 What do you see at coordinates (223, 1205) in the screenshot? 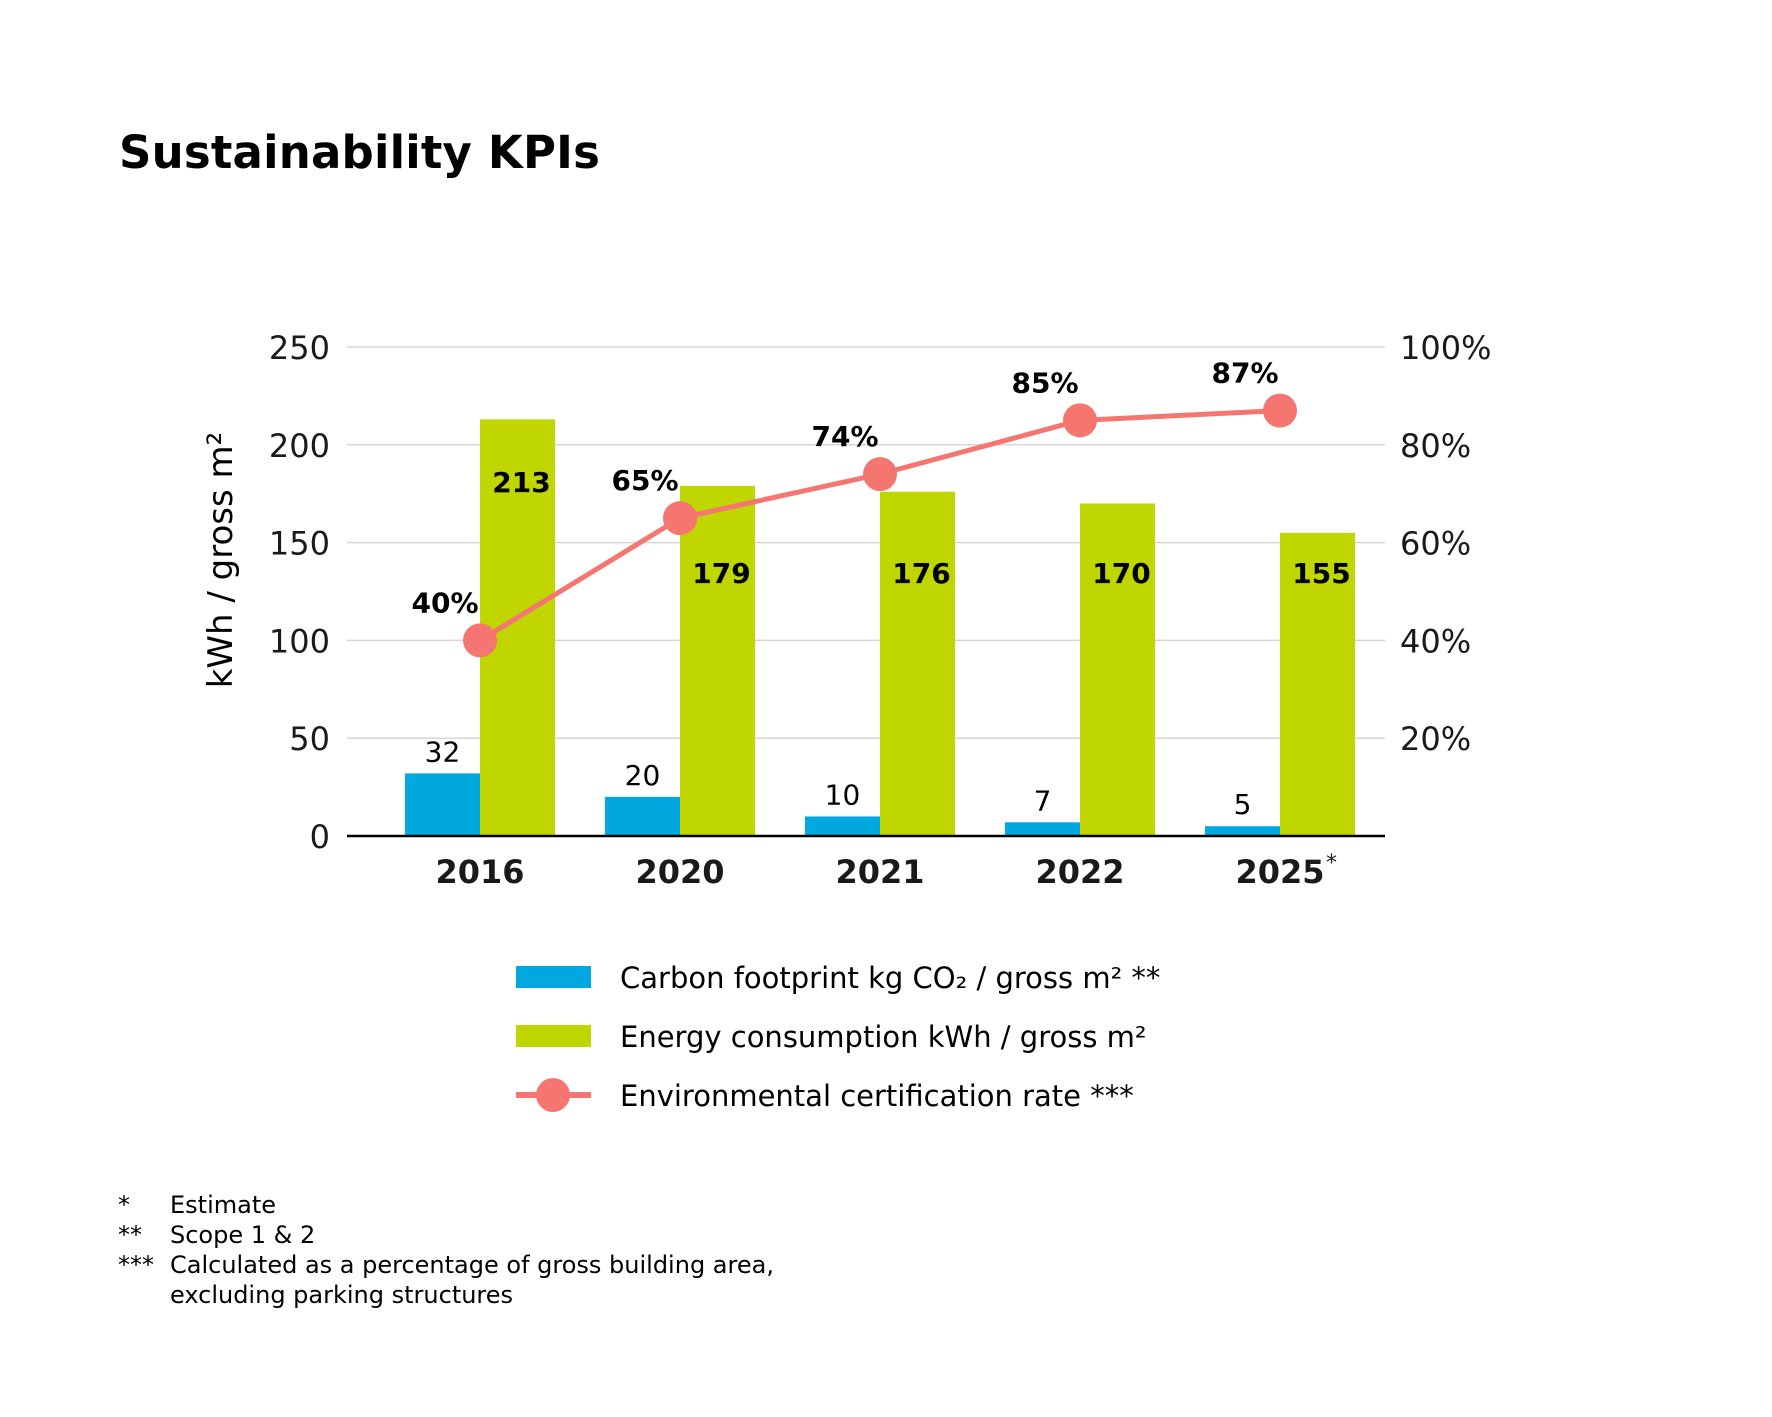
I see `footnote-text: Estimate` at bounding box center [223, 1205].